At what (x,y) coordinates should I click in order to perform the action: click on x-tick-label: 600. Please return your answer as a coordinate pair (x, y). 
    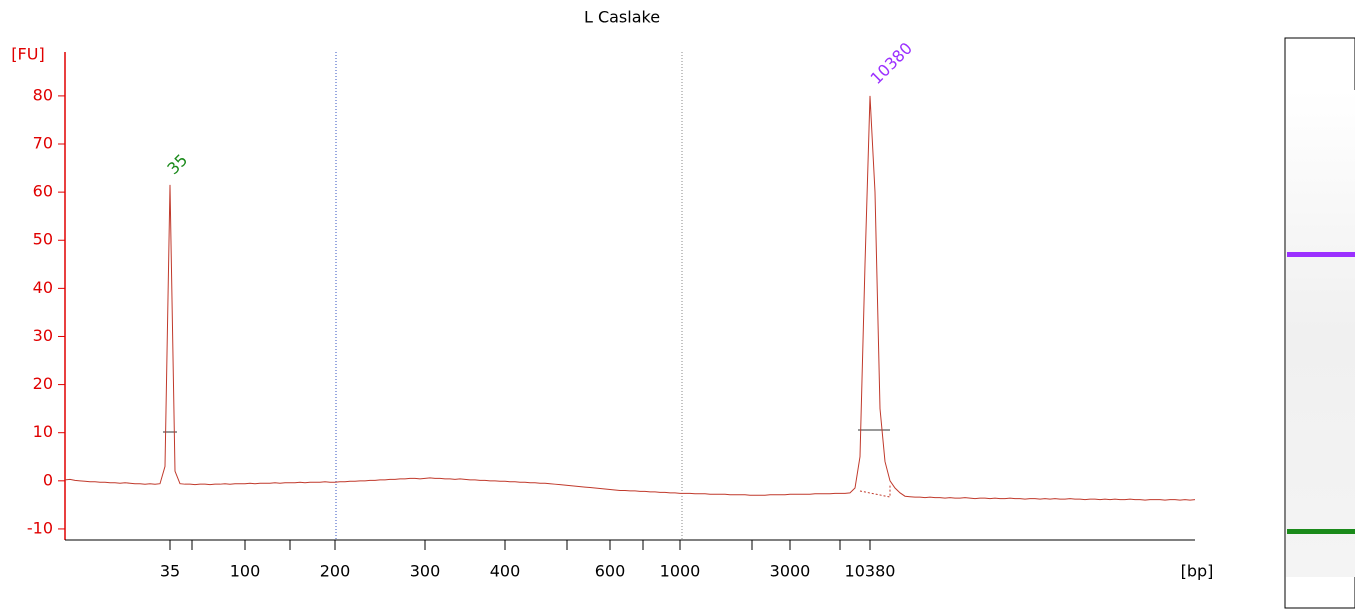
    Looking at the image, I should click on (610, 571).